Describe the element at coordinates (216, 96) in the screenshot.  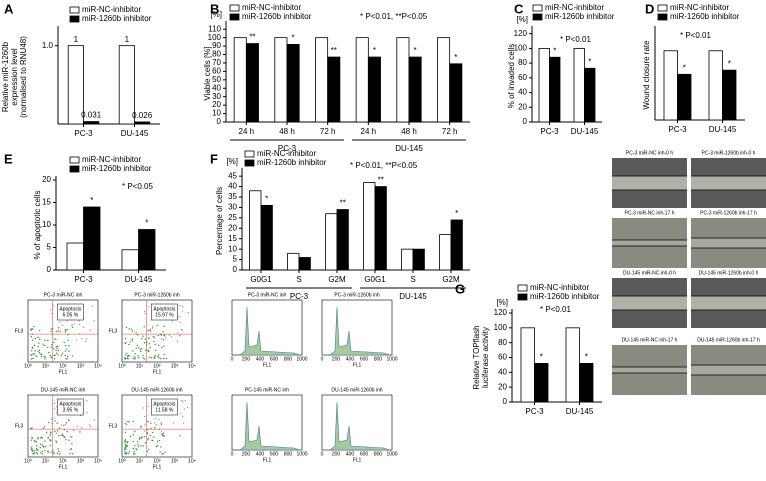
I see `y-tick-label: 30` at that location.